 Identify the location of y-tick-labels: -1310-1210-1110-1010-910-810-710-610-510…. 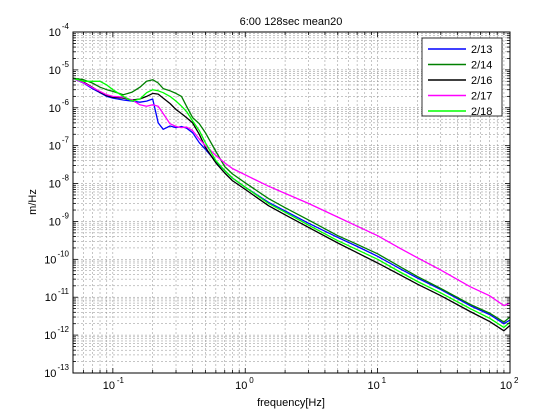
(56, 201).